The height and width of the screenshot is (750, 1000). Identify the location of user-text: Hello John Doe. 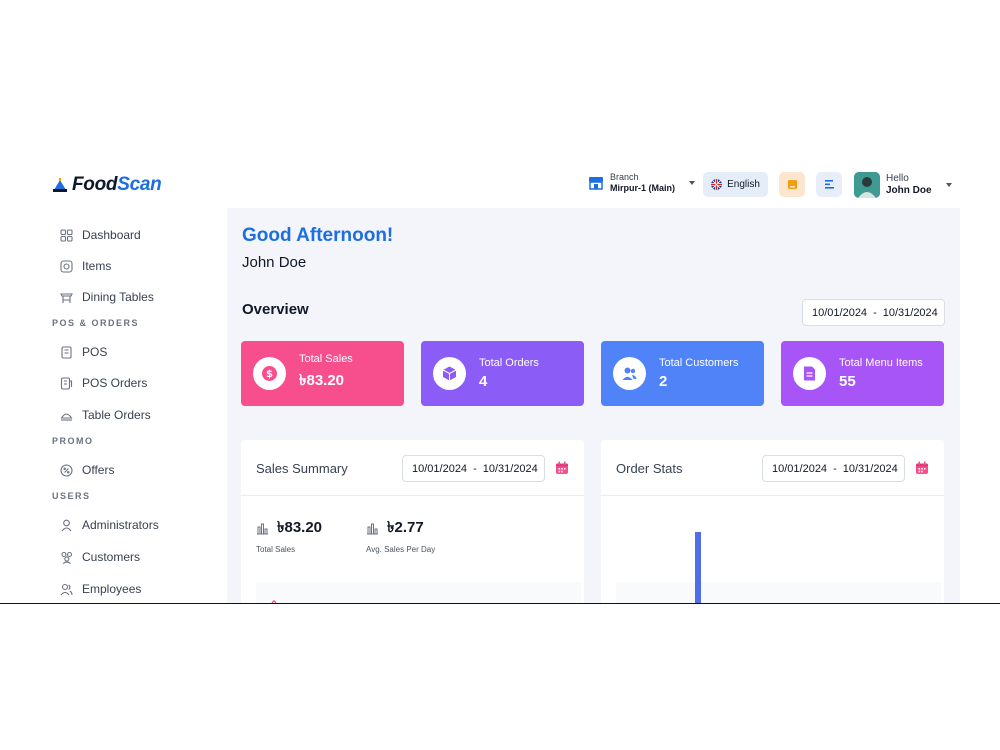
(909, 185).